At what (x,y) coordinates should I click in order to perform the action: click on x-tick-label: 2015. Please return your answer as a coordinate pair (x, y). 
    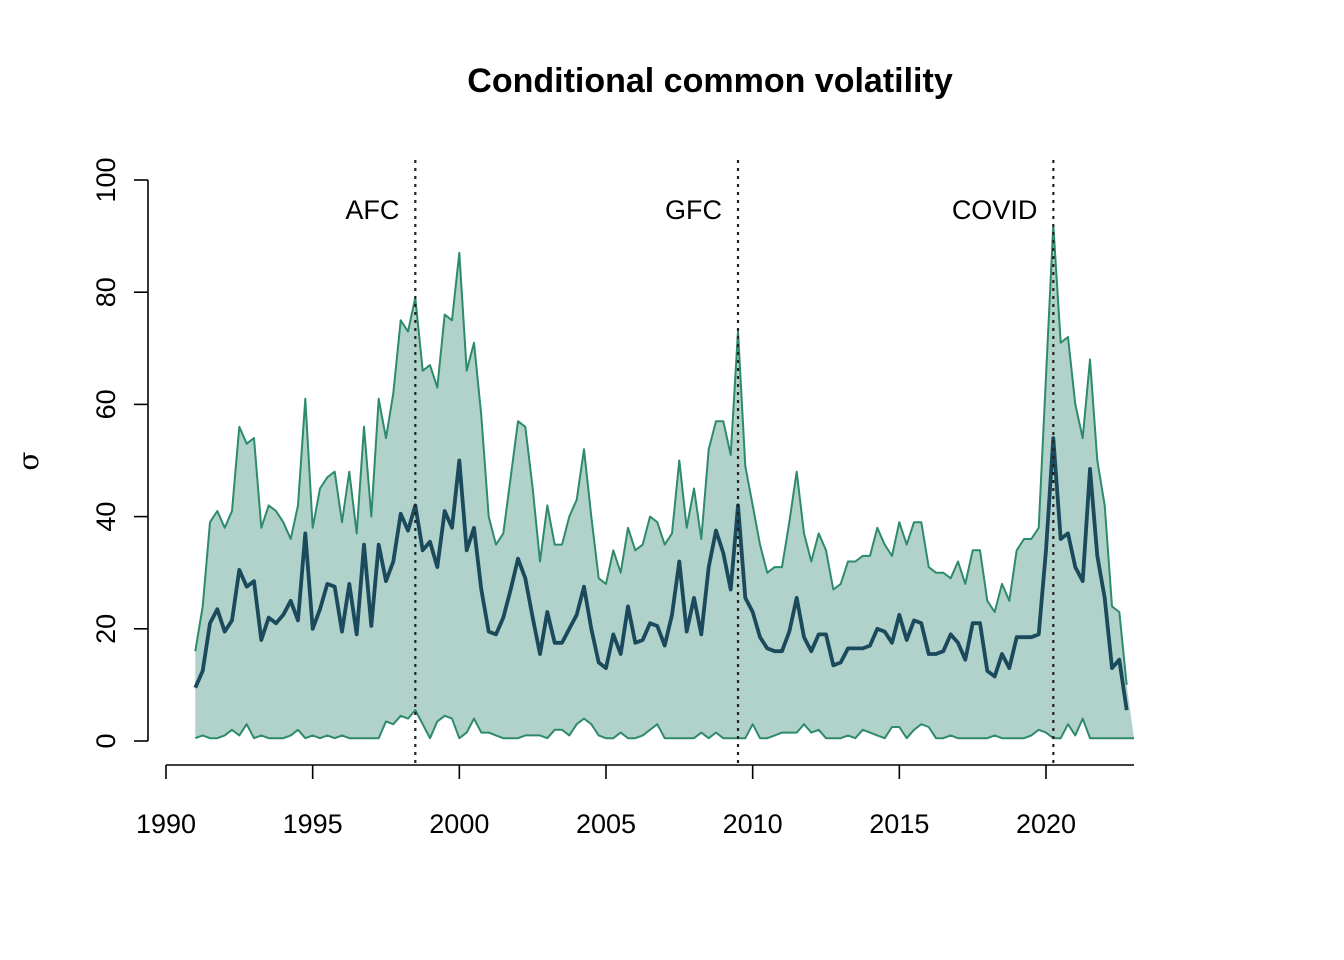
    Looking at the image, I should click on (899, 824).